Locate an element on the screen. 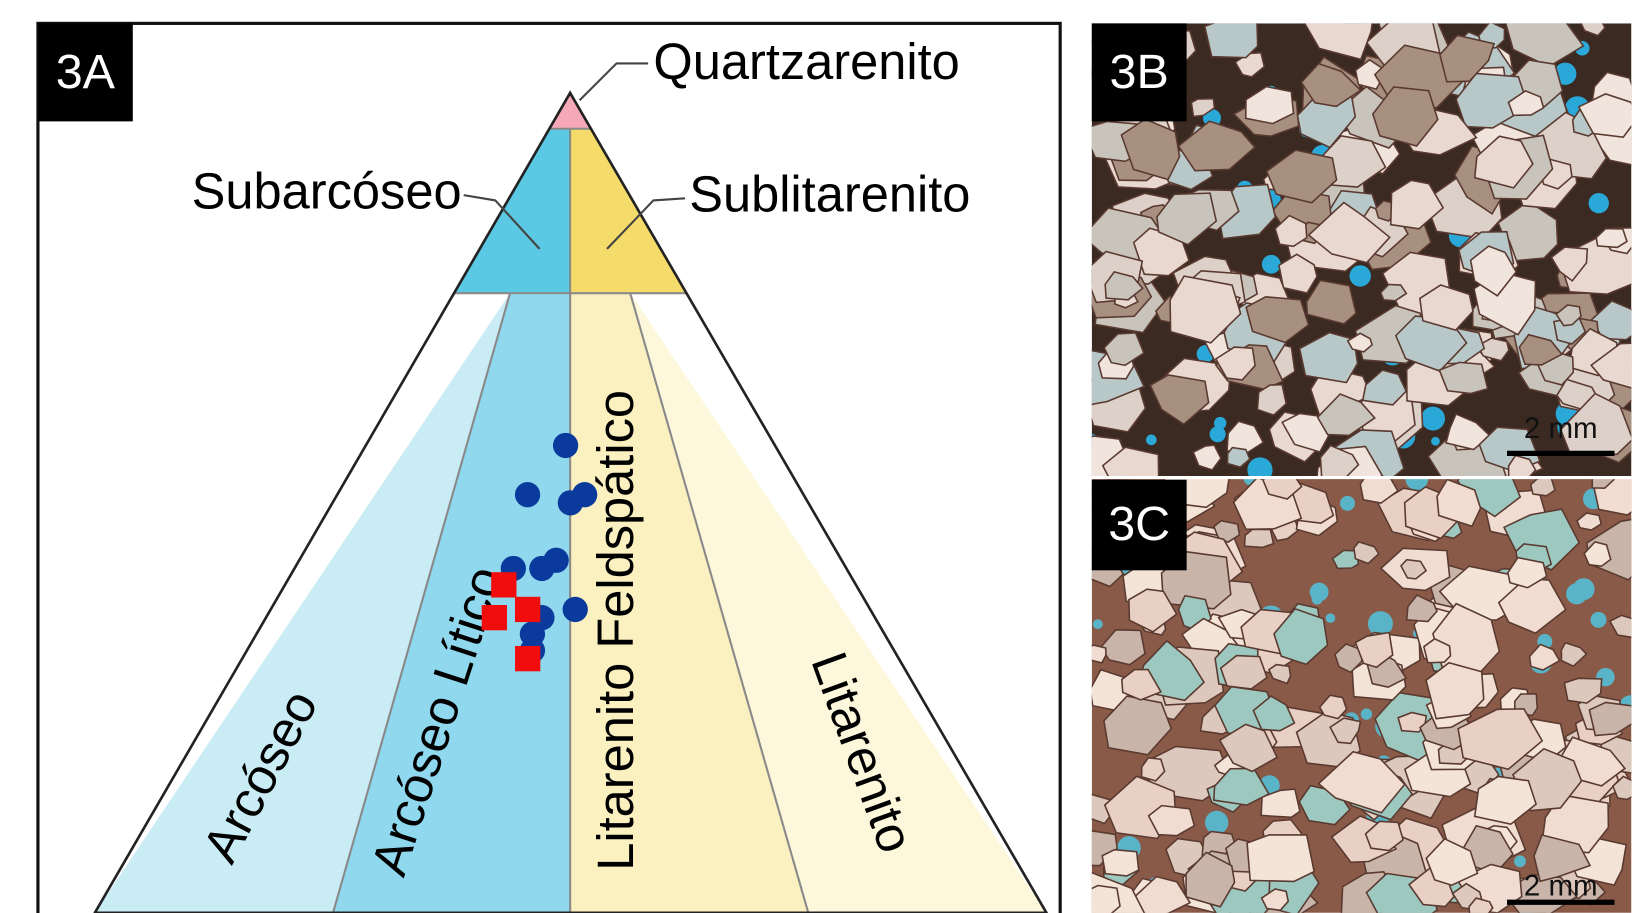  field-lithic-arkose is located at coordinates (452, 603).